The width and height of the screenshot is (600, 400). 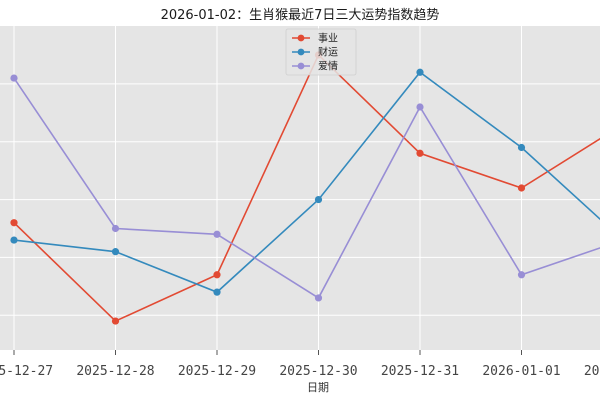 I want to click on legend-label: 事业, so click(x=328, y=38).